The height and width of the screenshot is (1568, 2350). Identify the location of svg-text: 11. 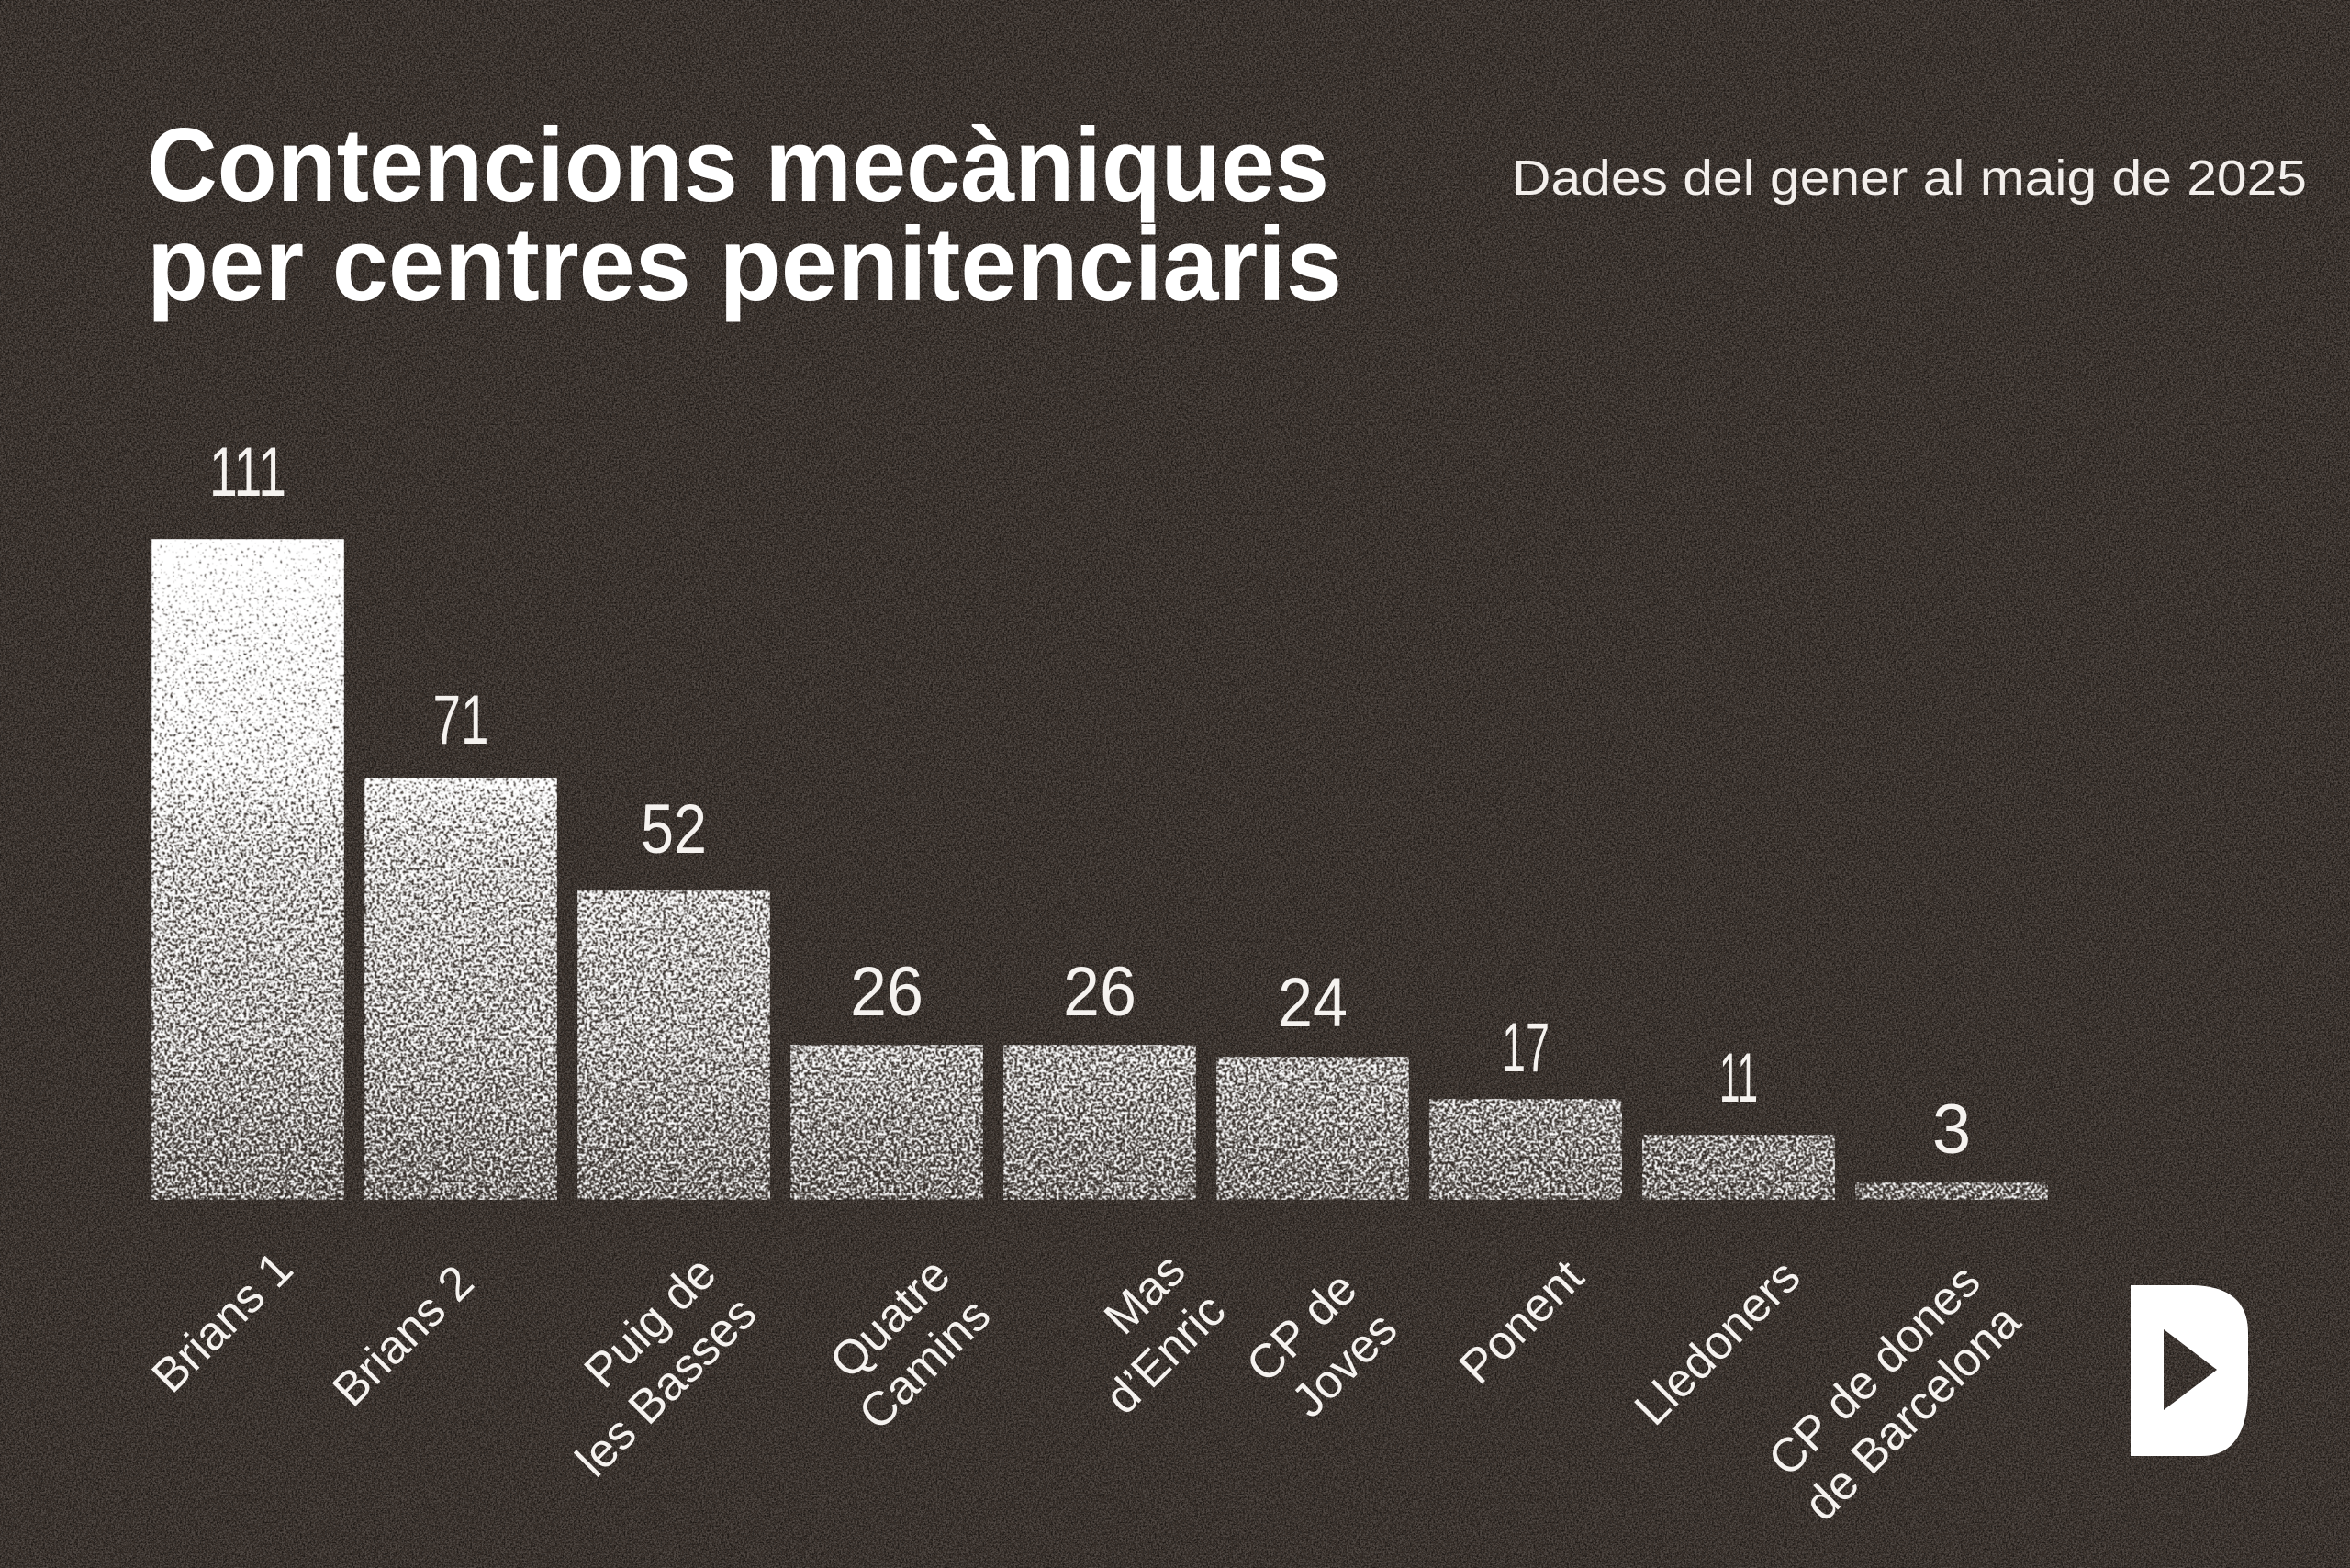
(1738, 1078).